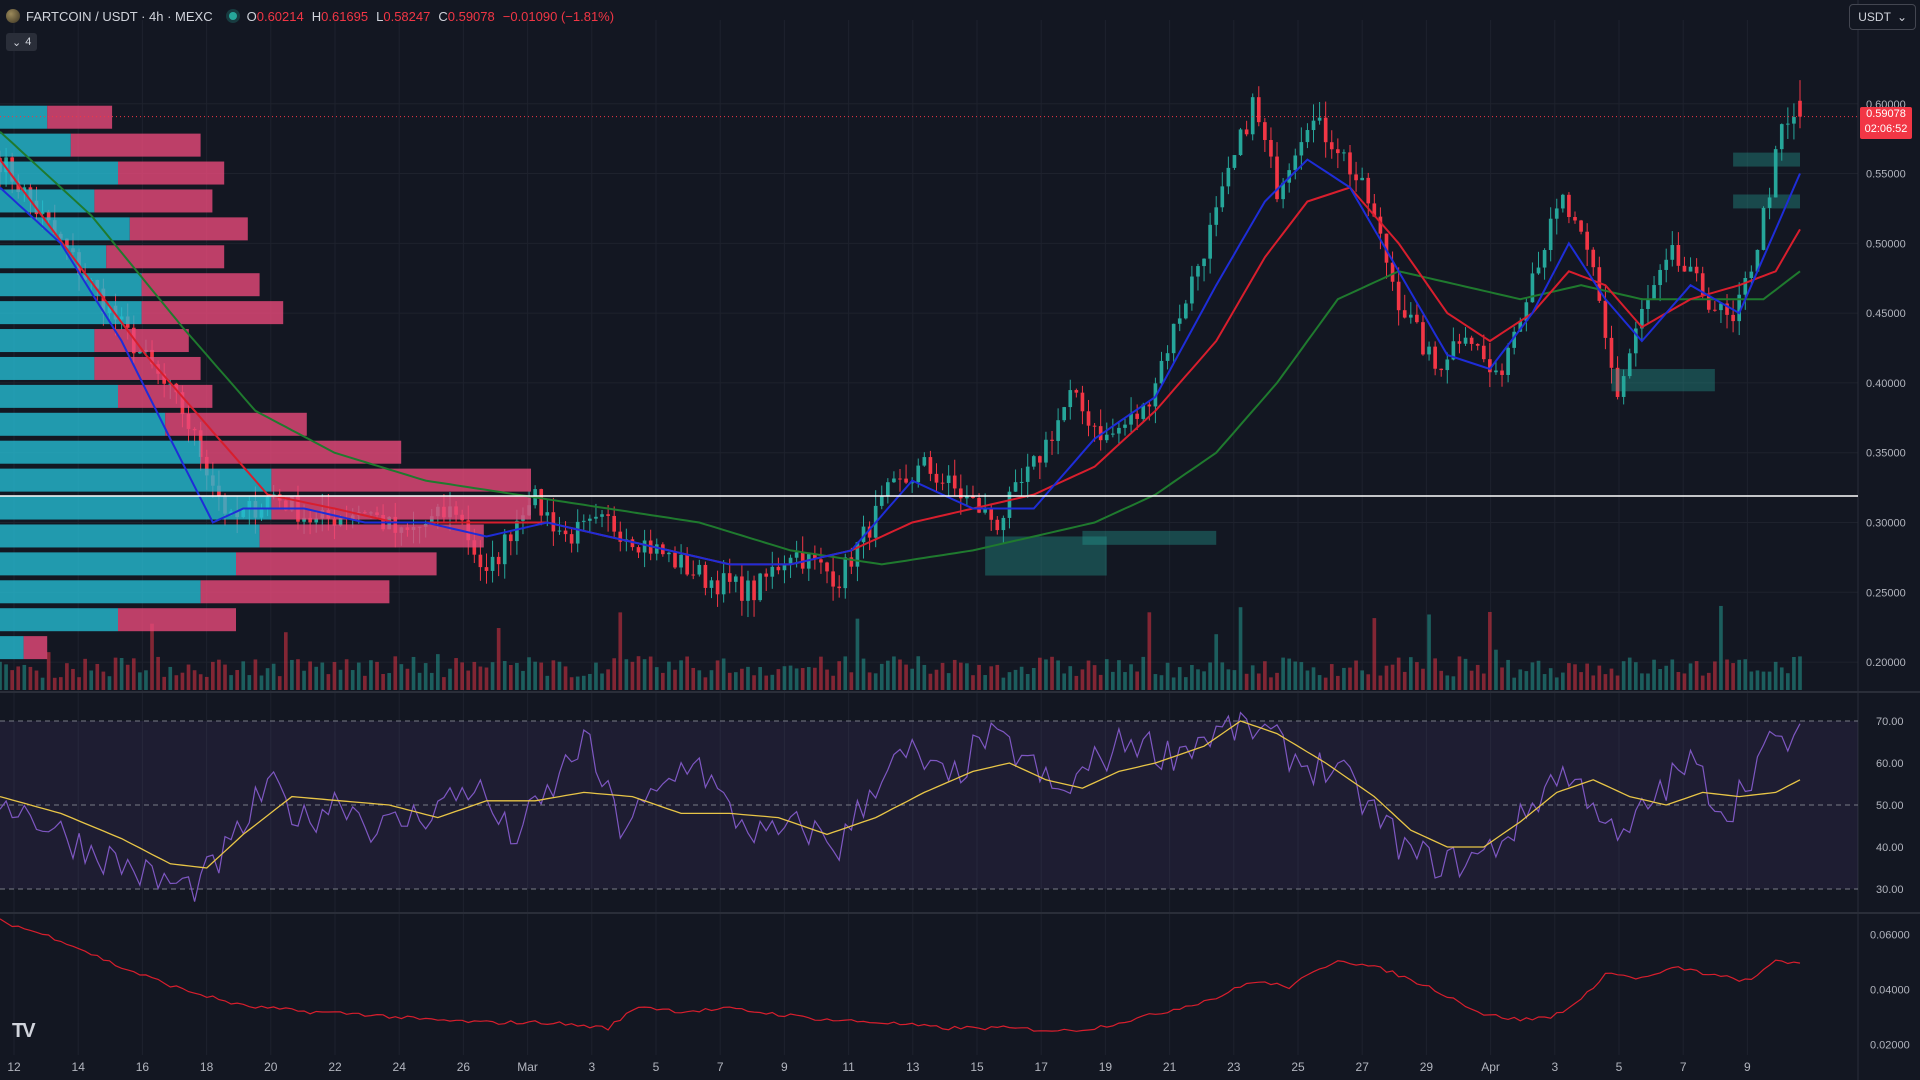 This screenshot has width=1920, height=1080. I want to click on tradingview-logo-icon: TV, so click(24, 1031).